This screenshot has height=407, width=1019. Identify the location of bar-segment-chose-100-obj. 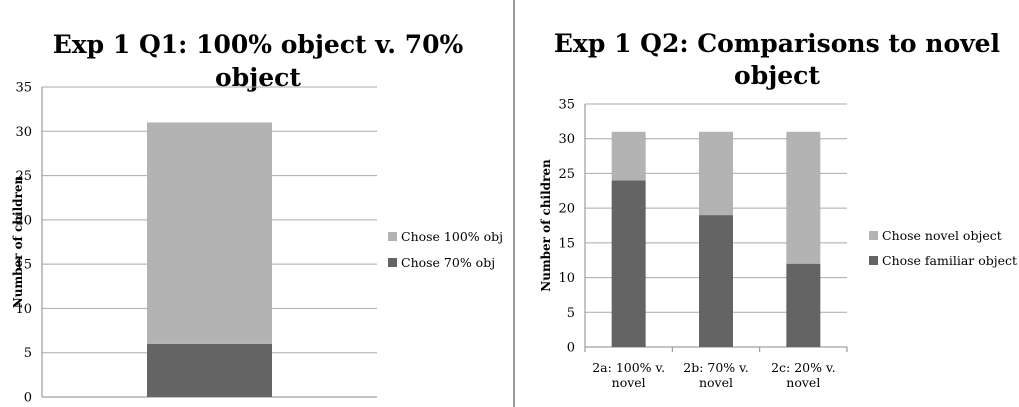
(209, 233).